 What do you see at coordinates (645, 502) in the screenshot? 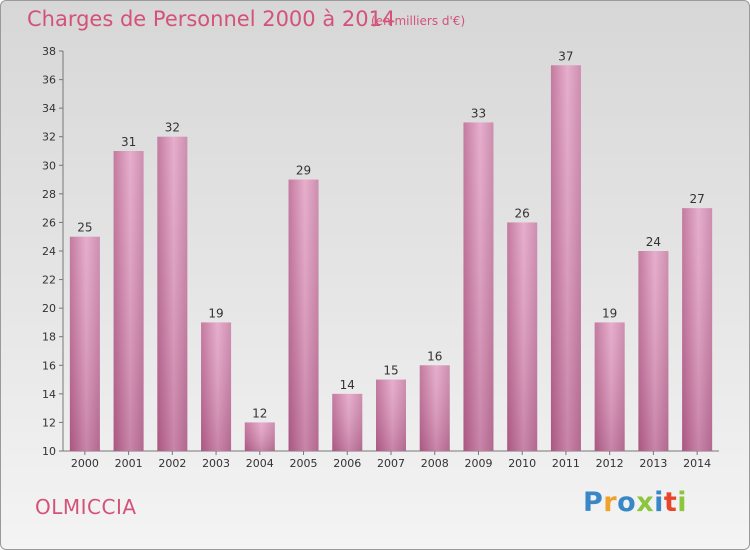
I see `logo-letter: x` at bounding box center [645, 502].